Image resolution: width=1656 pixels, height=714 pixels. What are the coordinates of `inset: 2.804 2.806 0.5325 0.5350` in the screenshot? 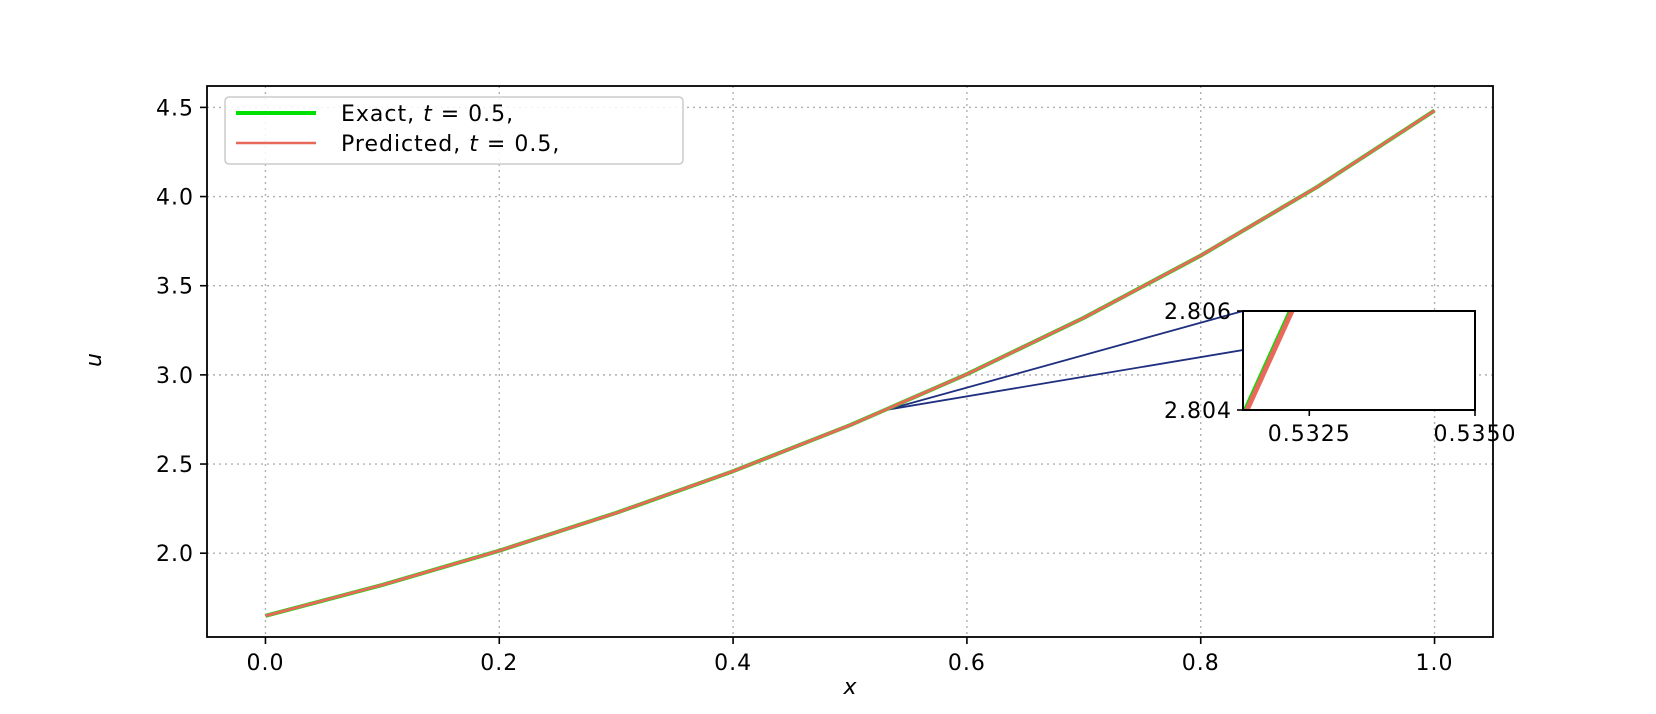 It's located at (1340, 373).